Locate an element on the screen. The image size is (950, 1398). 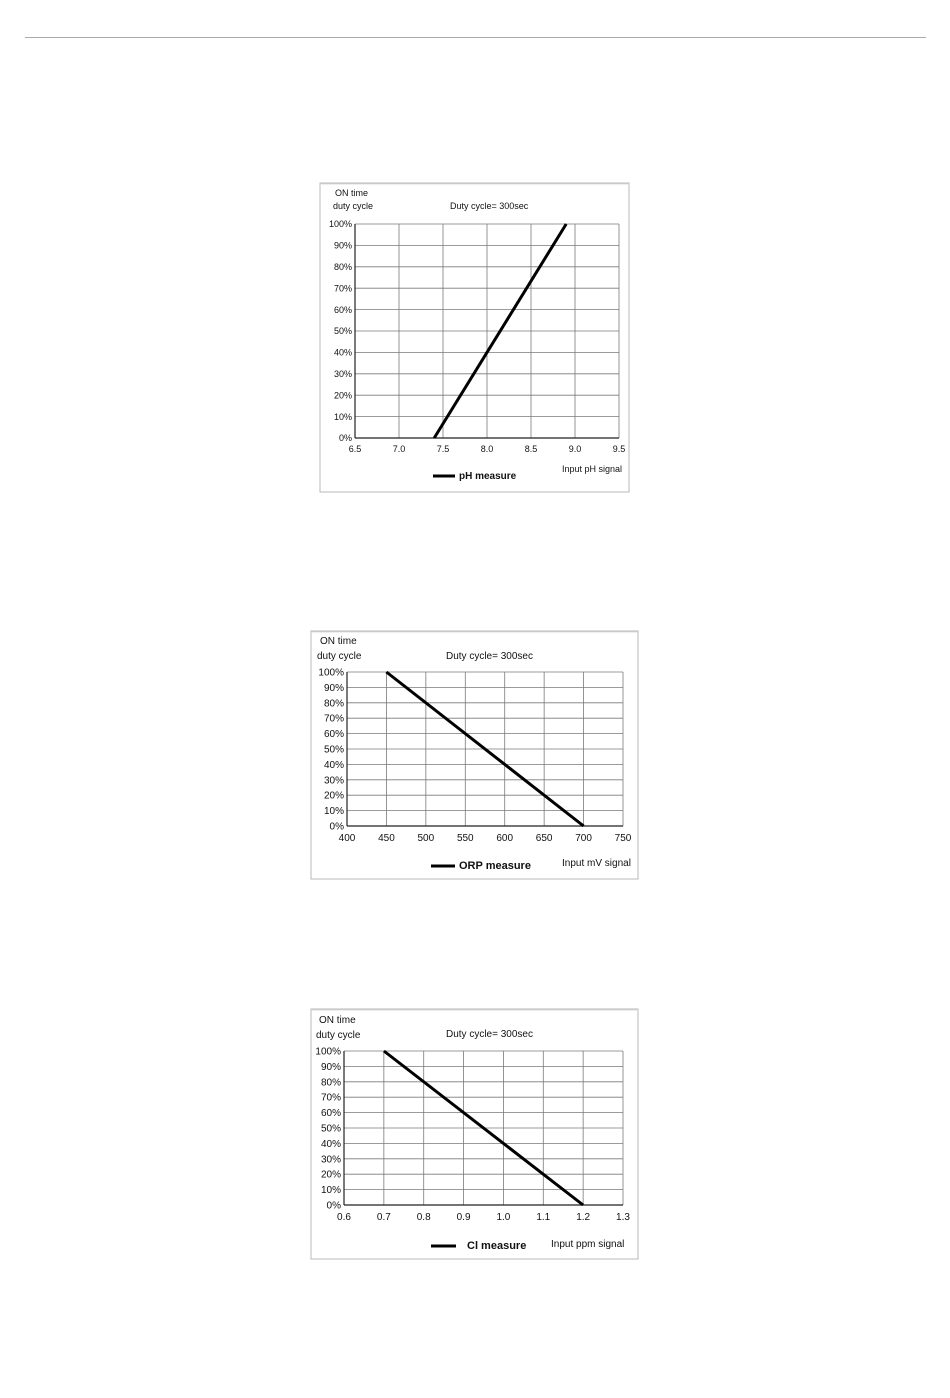
x-axis-title: Input pH signal is located at coordinates (592, 469).